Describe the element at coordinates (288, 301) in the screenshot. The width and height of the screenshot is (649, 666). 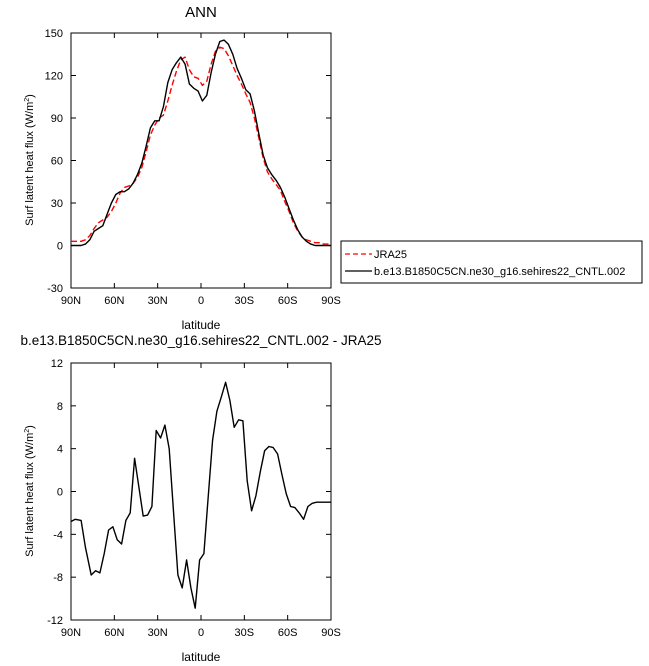
I see `panel1-x-tick-label: 60S` at that location.